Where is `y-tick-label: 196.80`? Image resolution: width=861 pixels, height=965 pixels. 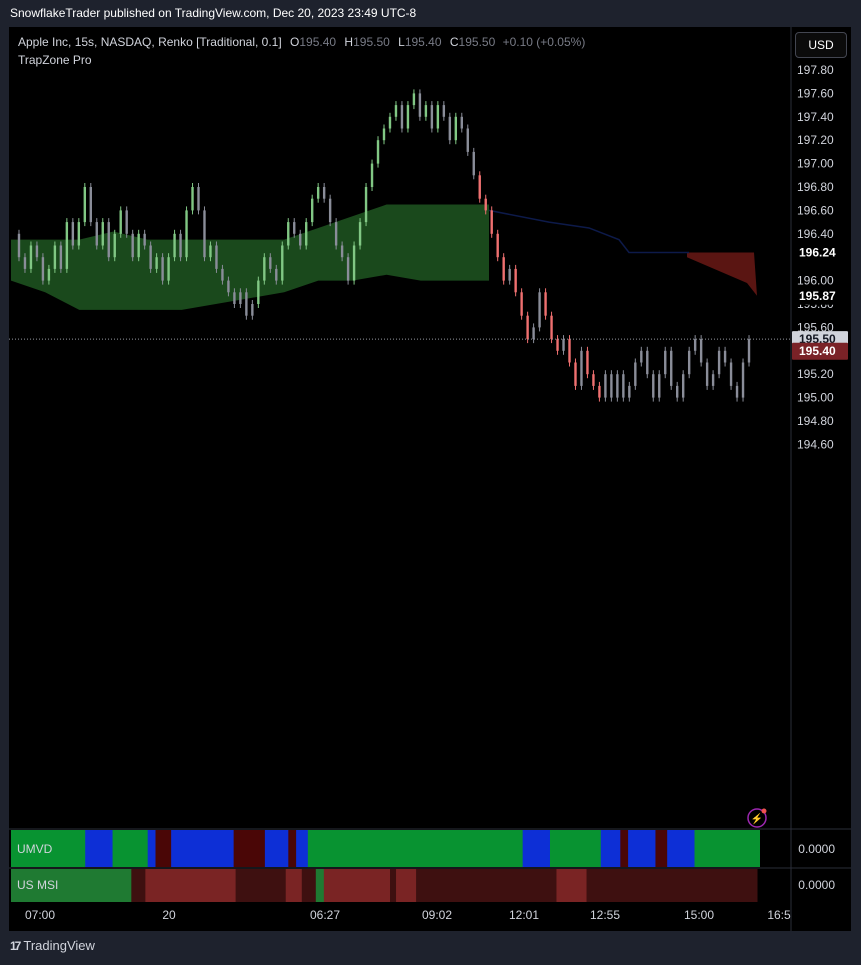
y-tick-label: 196.80 is located at coordinates (815, 187).